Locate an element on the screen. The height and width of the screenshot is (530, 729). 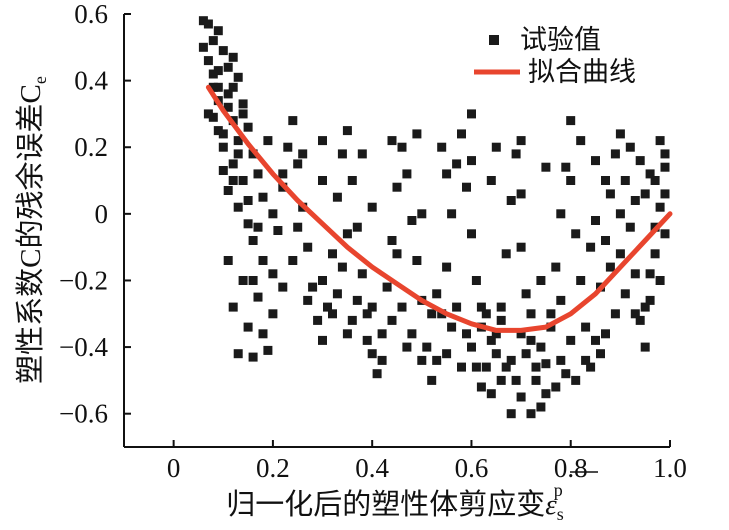
x-tick-label: 0 is located at coordinates (174, 468).